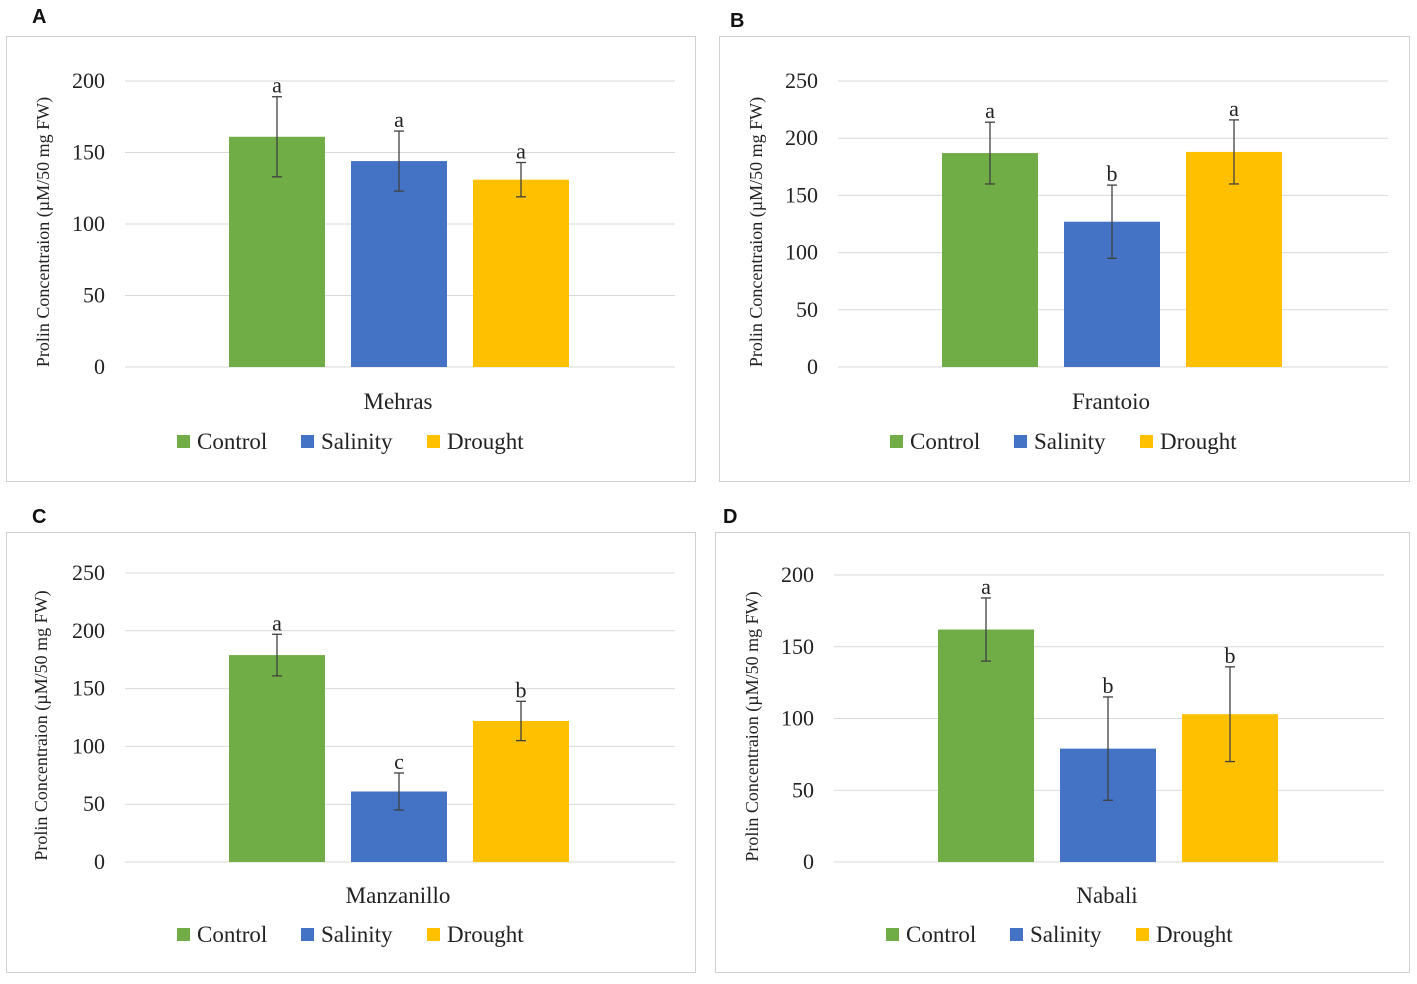 This screenshot has height=984, width=1417. I want to click on bar-d-control, so click(986, 745).